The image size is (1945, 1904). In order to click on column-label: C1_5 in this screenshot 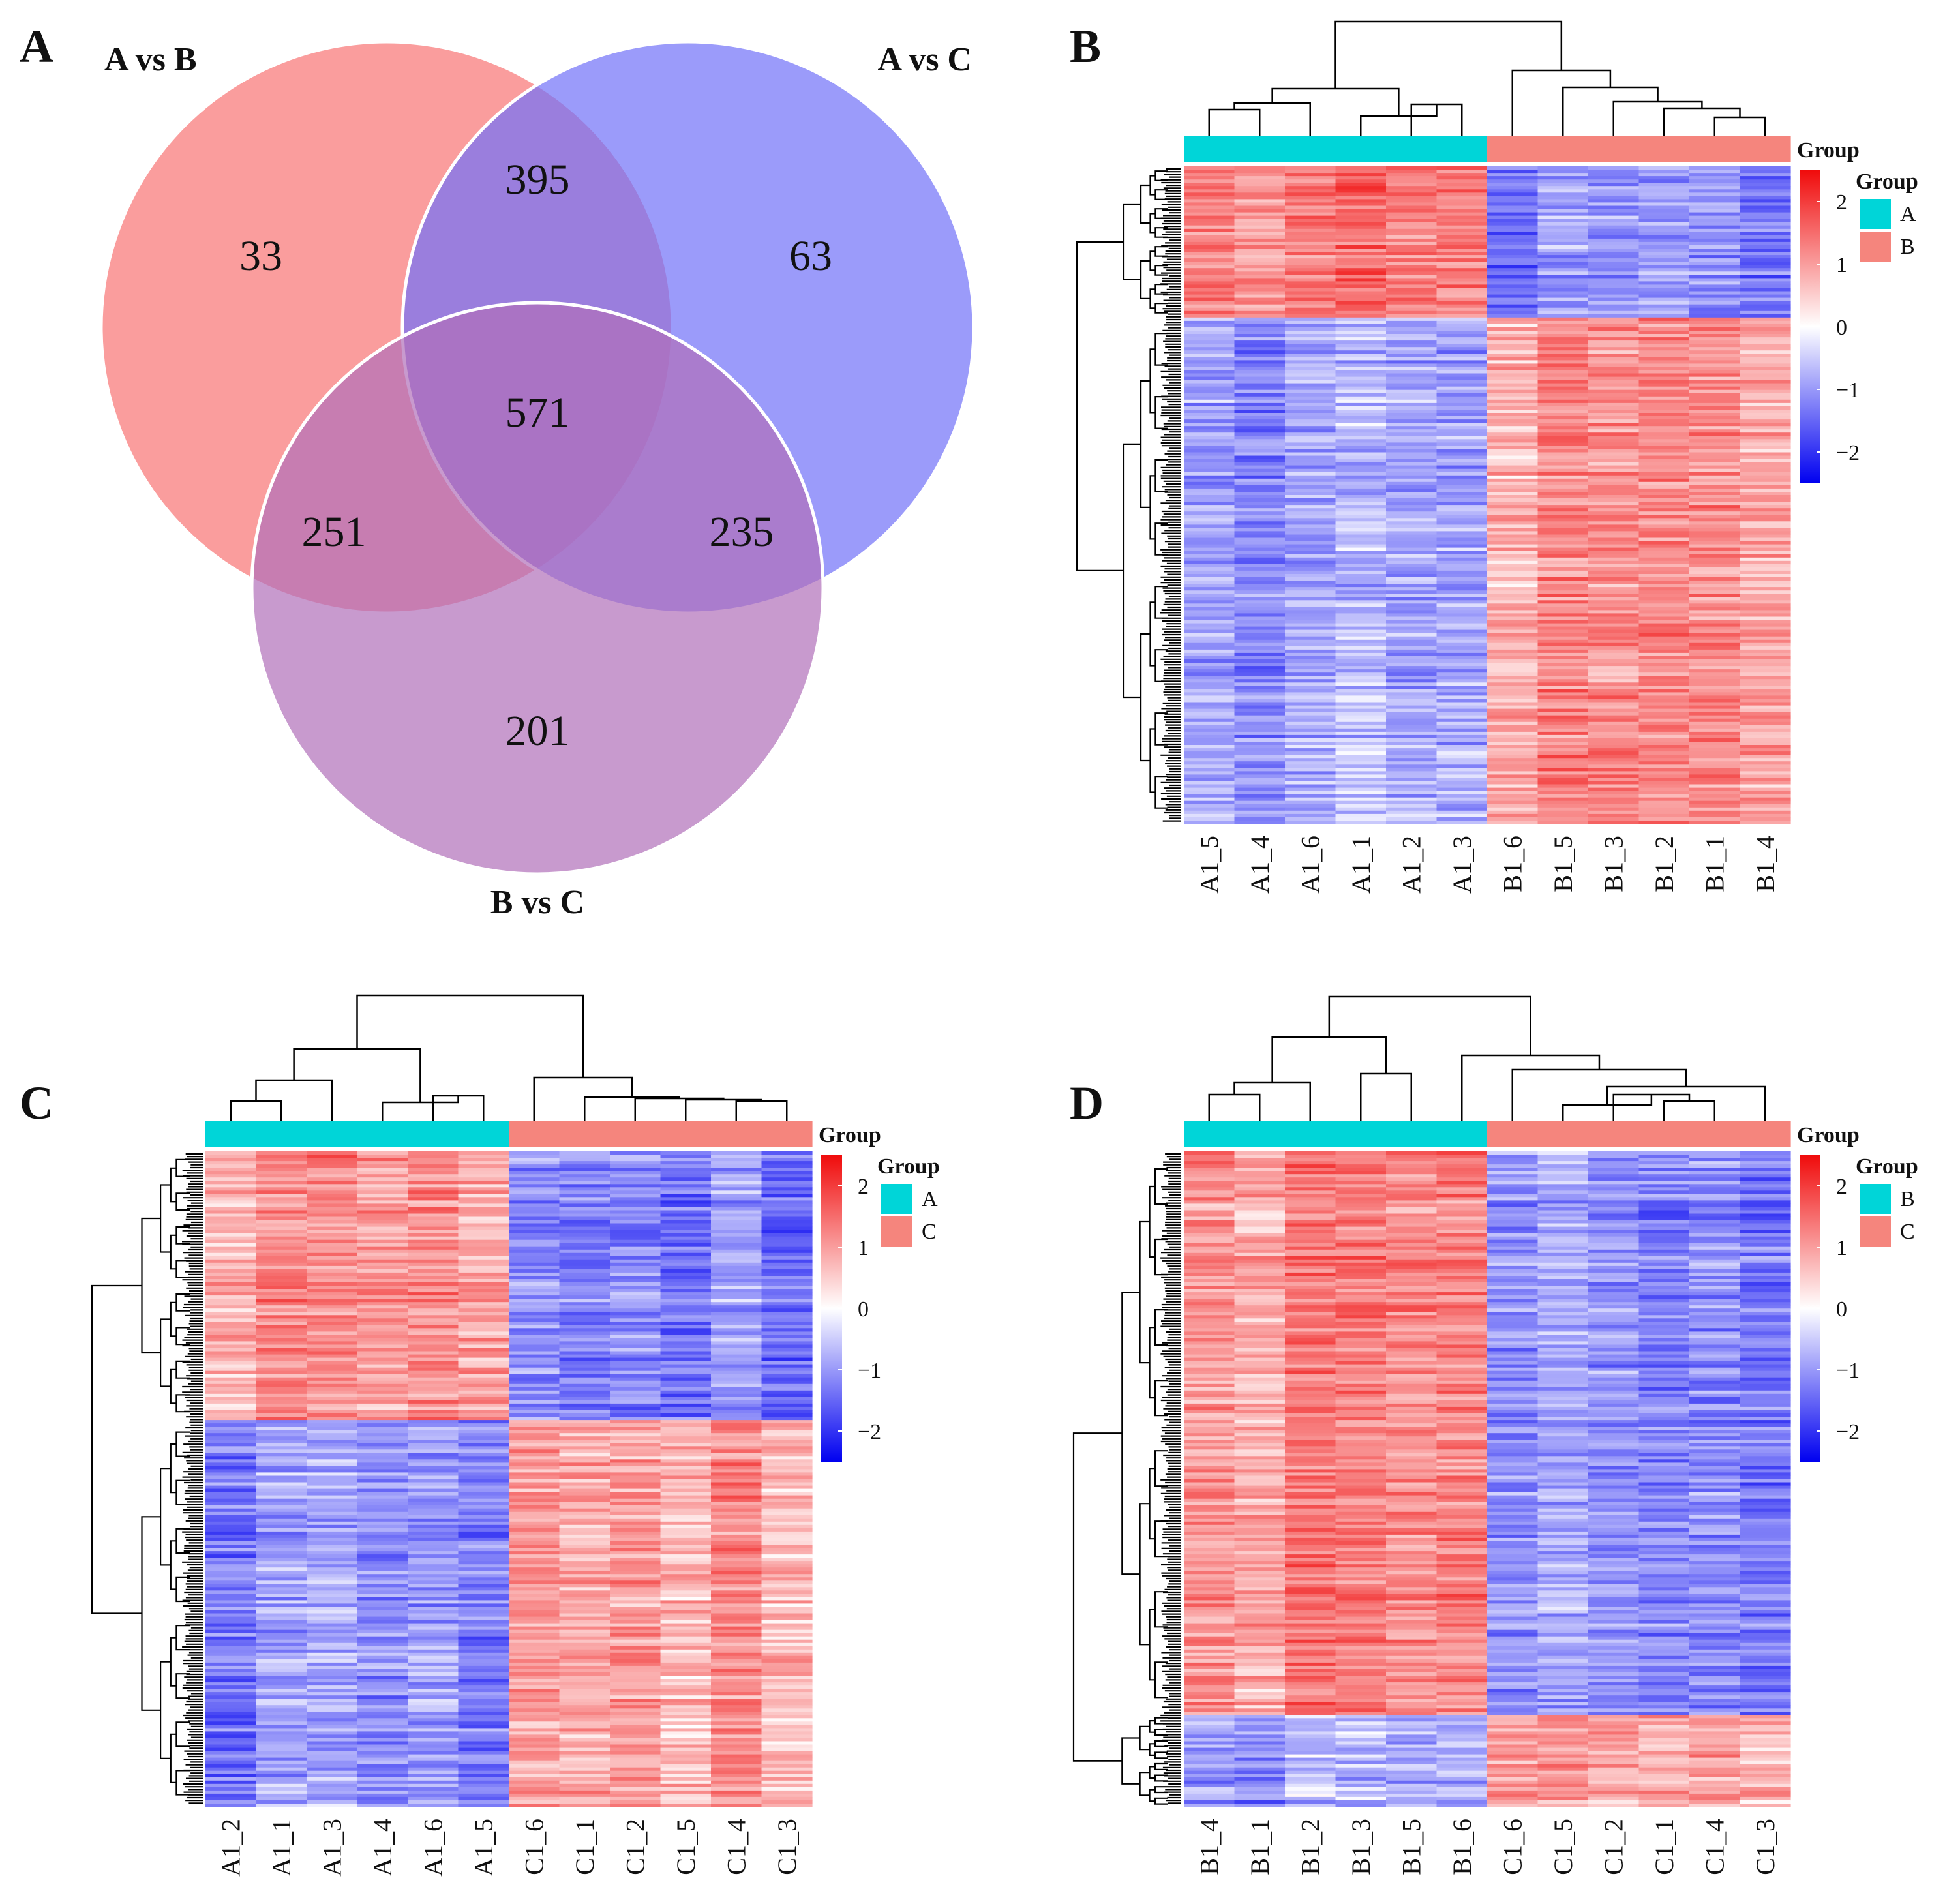, I will do `click(686, 1847)`.